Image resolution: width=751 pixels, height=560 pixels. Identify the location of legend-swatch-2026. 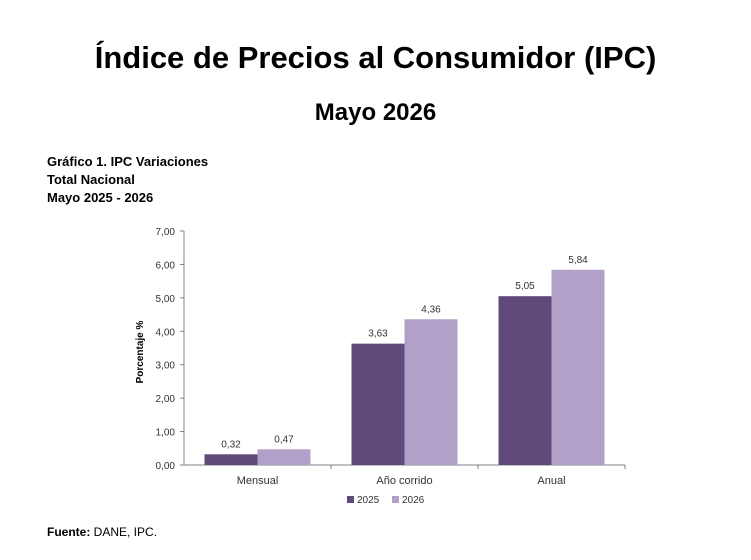
(395, 499).